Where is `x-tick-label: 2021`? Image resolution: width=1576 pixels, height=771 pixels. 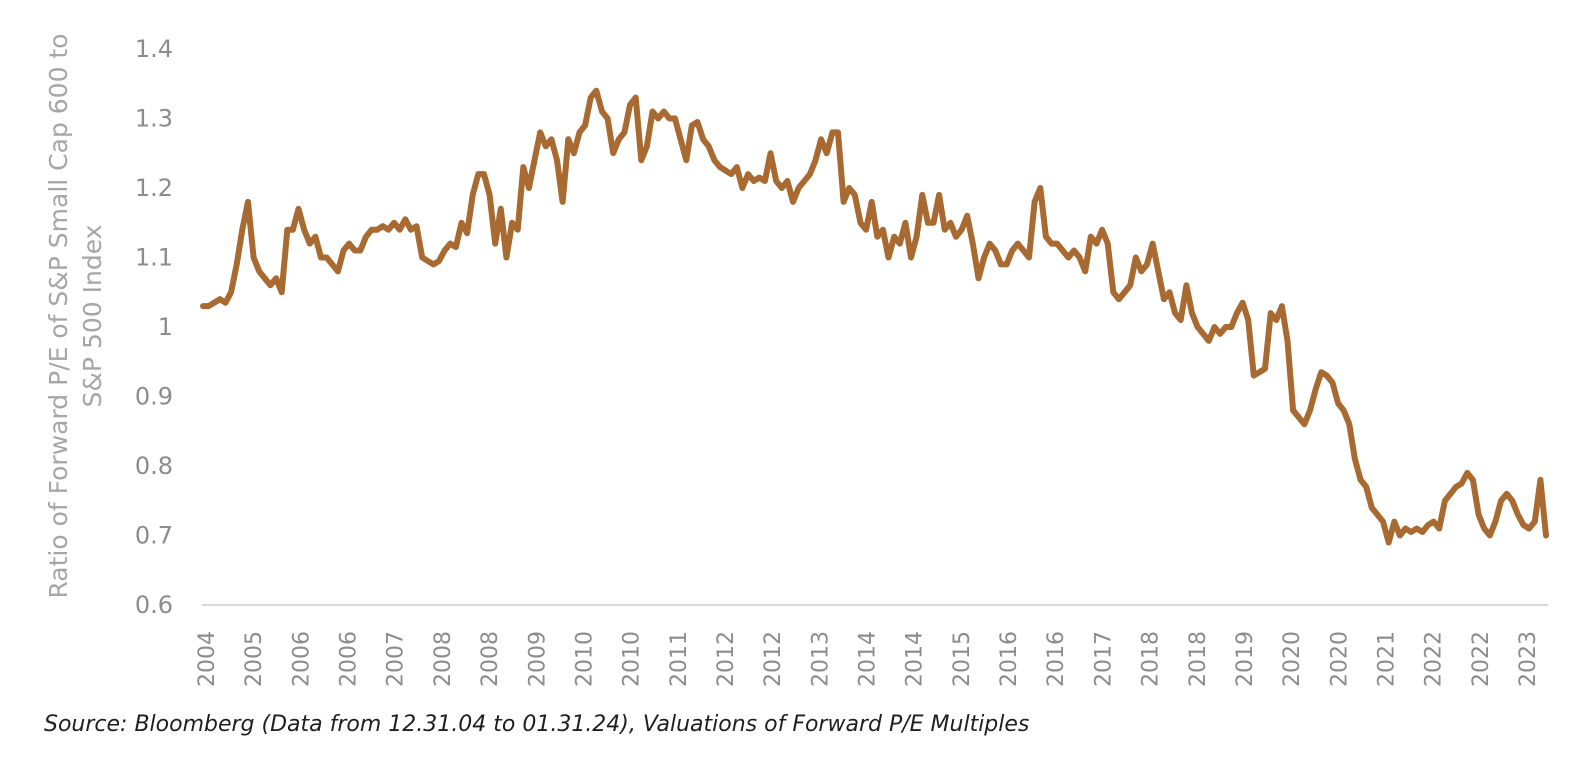 x-tick-label: 2021 is located at coordinates (1386, 659).